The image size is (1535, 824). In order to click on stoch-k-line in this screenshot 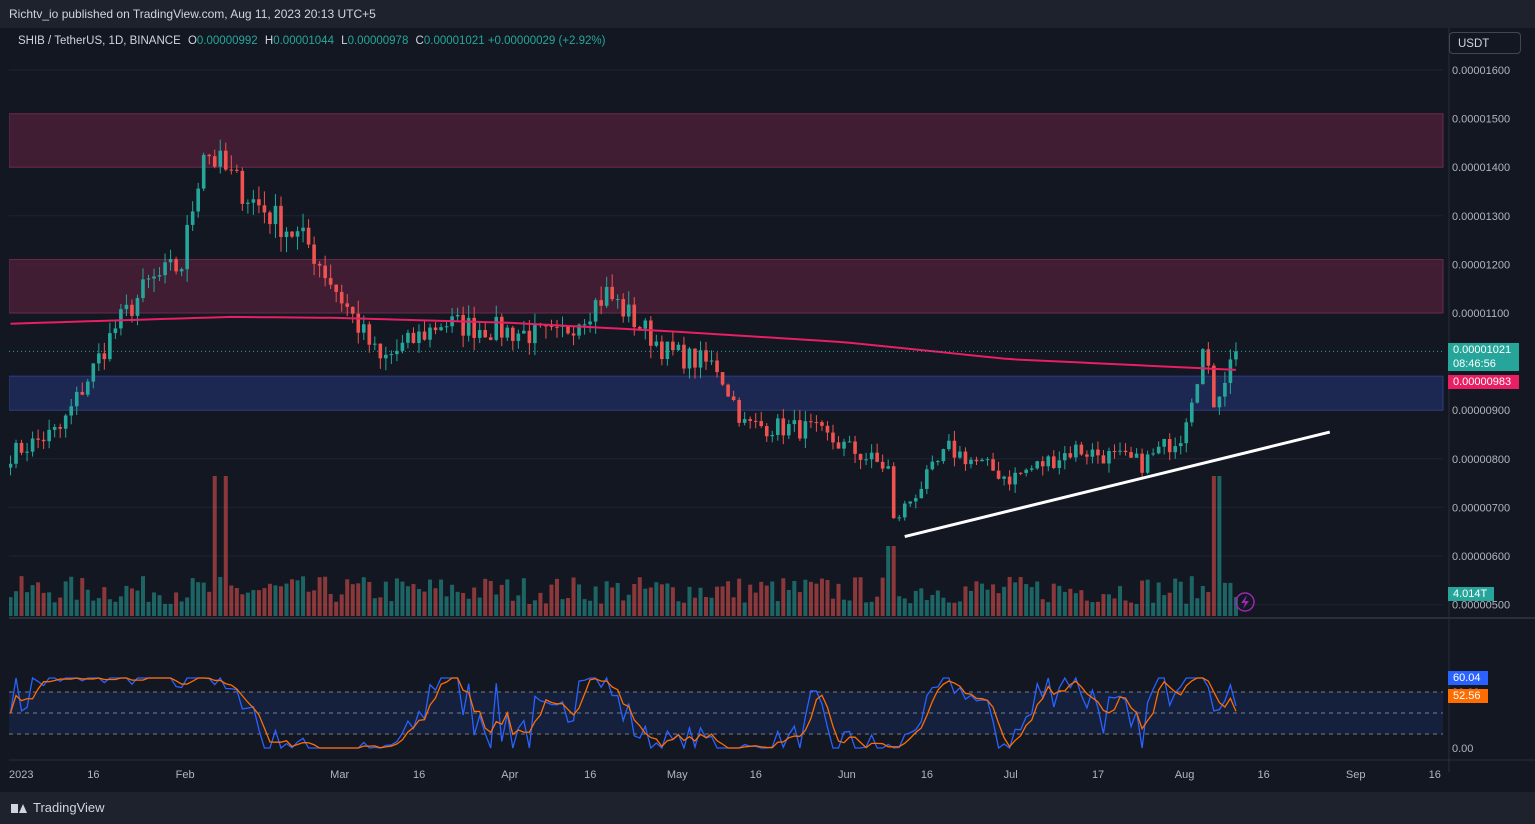, I will do `click(623, 713)`.